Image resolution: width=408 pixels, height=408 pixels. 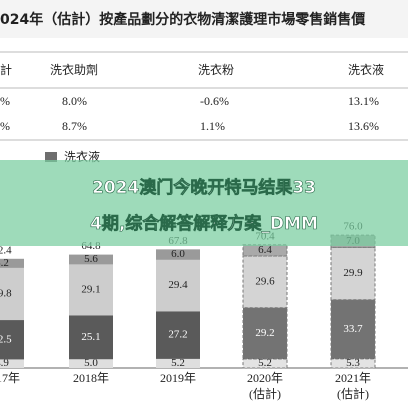 I want to click on value-label: 5.3, so click(x=353, y=363).